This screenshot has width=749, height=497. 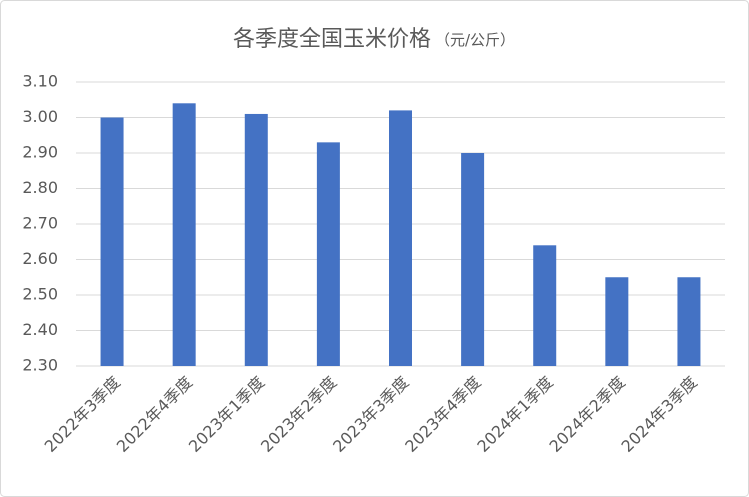 I want to click on y-tick-label: 2.40, so click(x=40, y=329).